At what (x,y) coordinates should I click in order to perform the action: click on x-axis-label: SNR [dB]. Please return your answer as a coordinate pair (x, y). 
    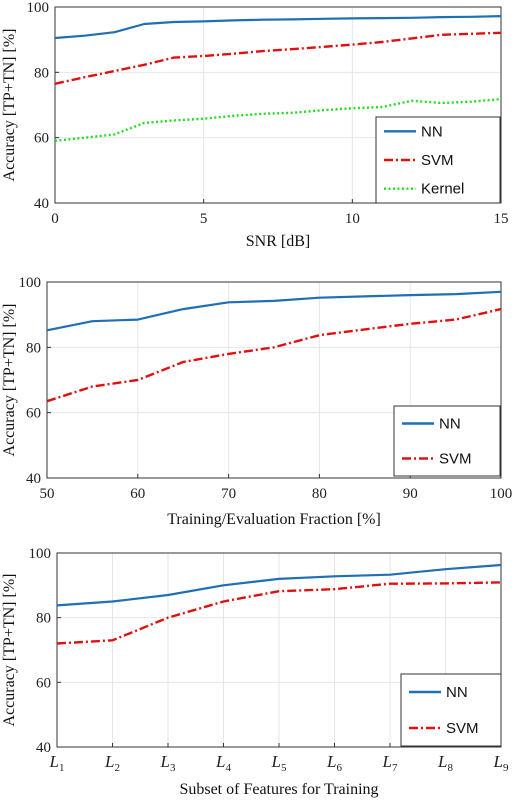
    Looking at the image, I should click on (278, 241).